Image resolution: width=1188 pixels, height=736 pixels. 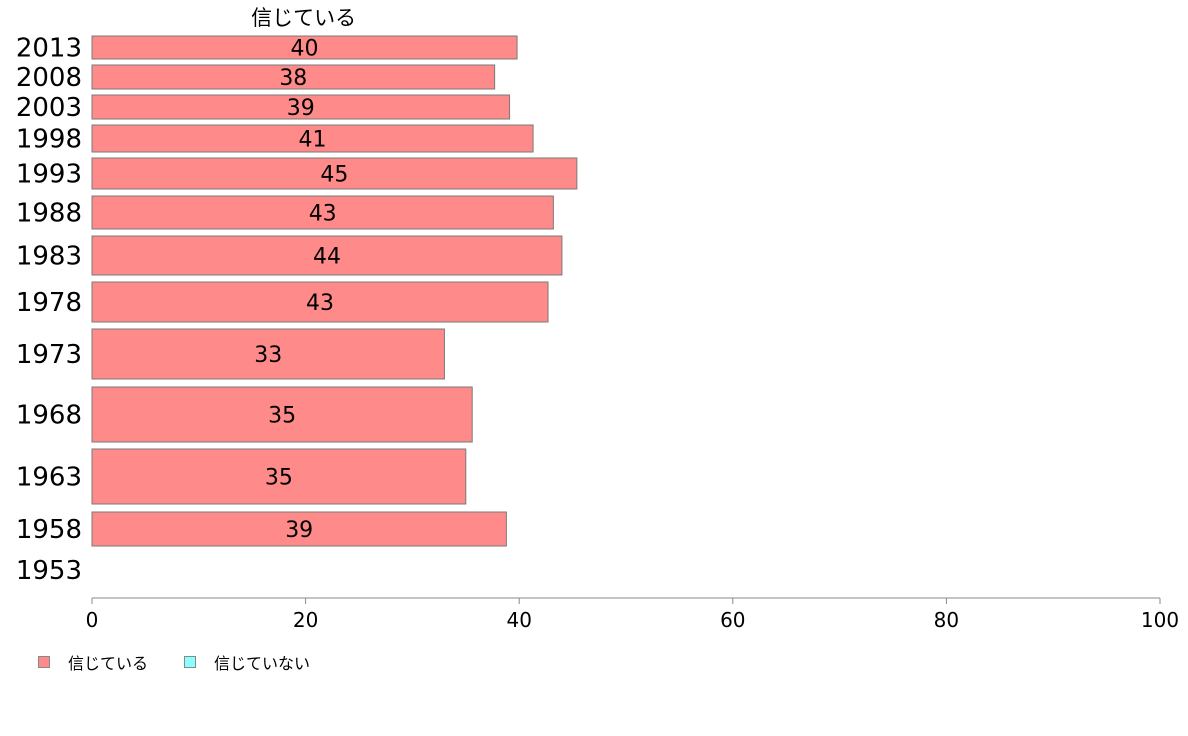 What do you see at coordinates (305, 620) in the screenshot?
I see `x-tick-label: 20` at bounding box center [305, 620].